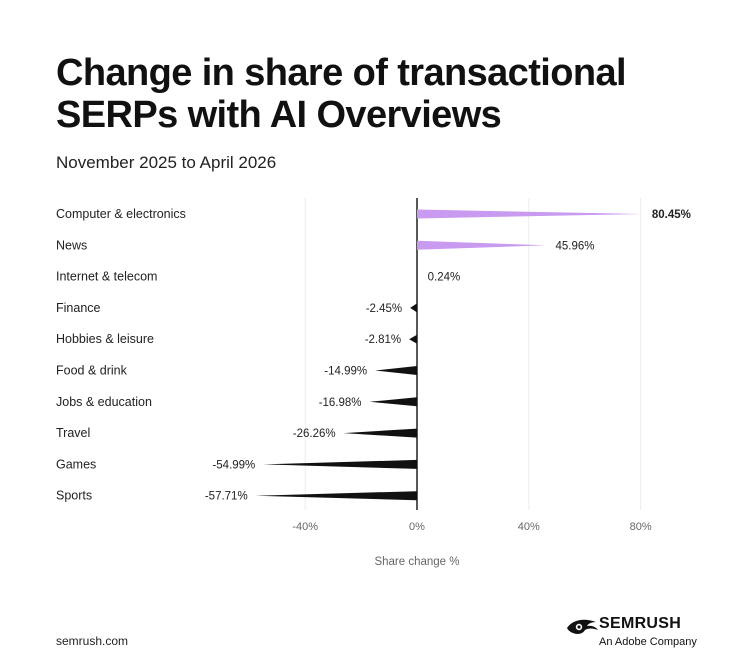 The height and width of the screenshot is (666, 750). Describe the element at coordinates (640, 623) in the screenshot. I see `brand-name: SEMRUSH` at that location.